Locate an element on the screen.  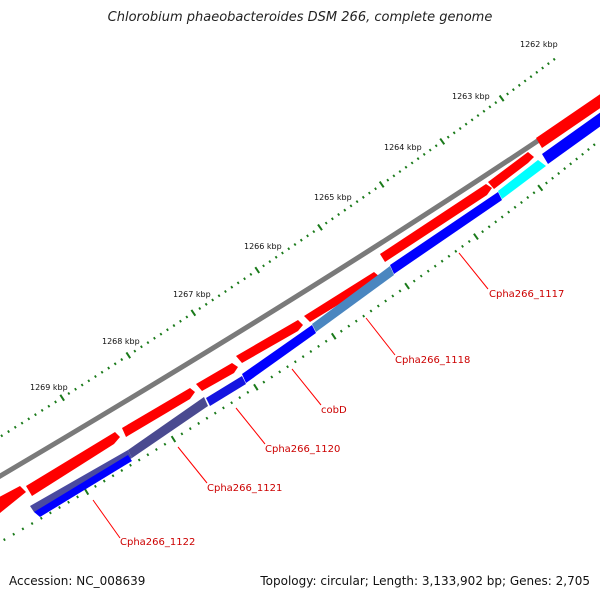
cpha266-1121-cds is located at coordinates (168, 427).